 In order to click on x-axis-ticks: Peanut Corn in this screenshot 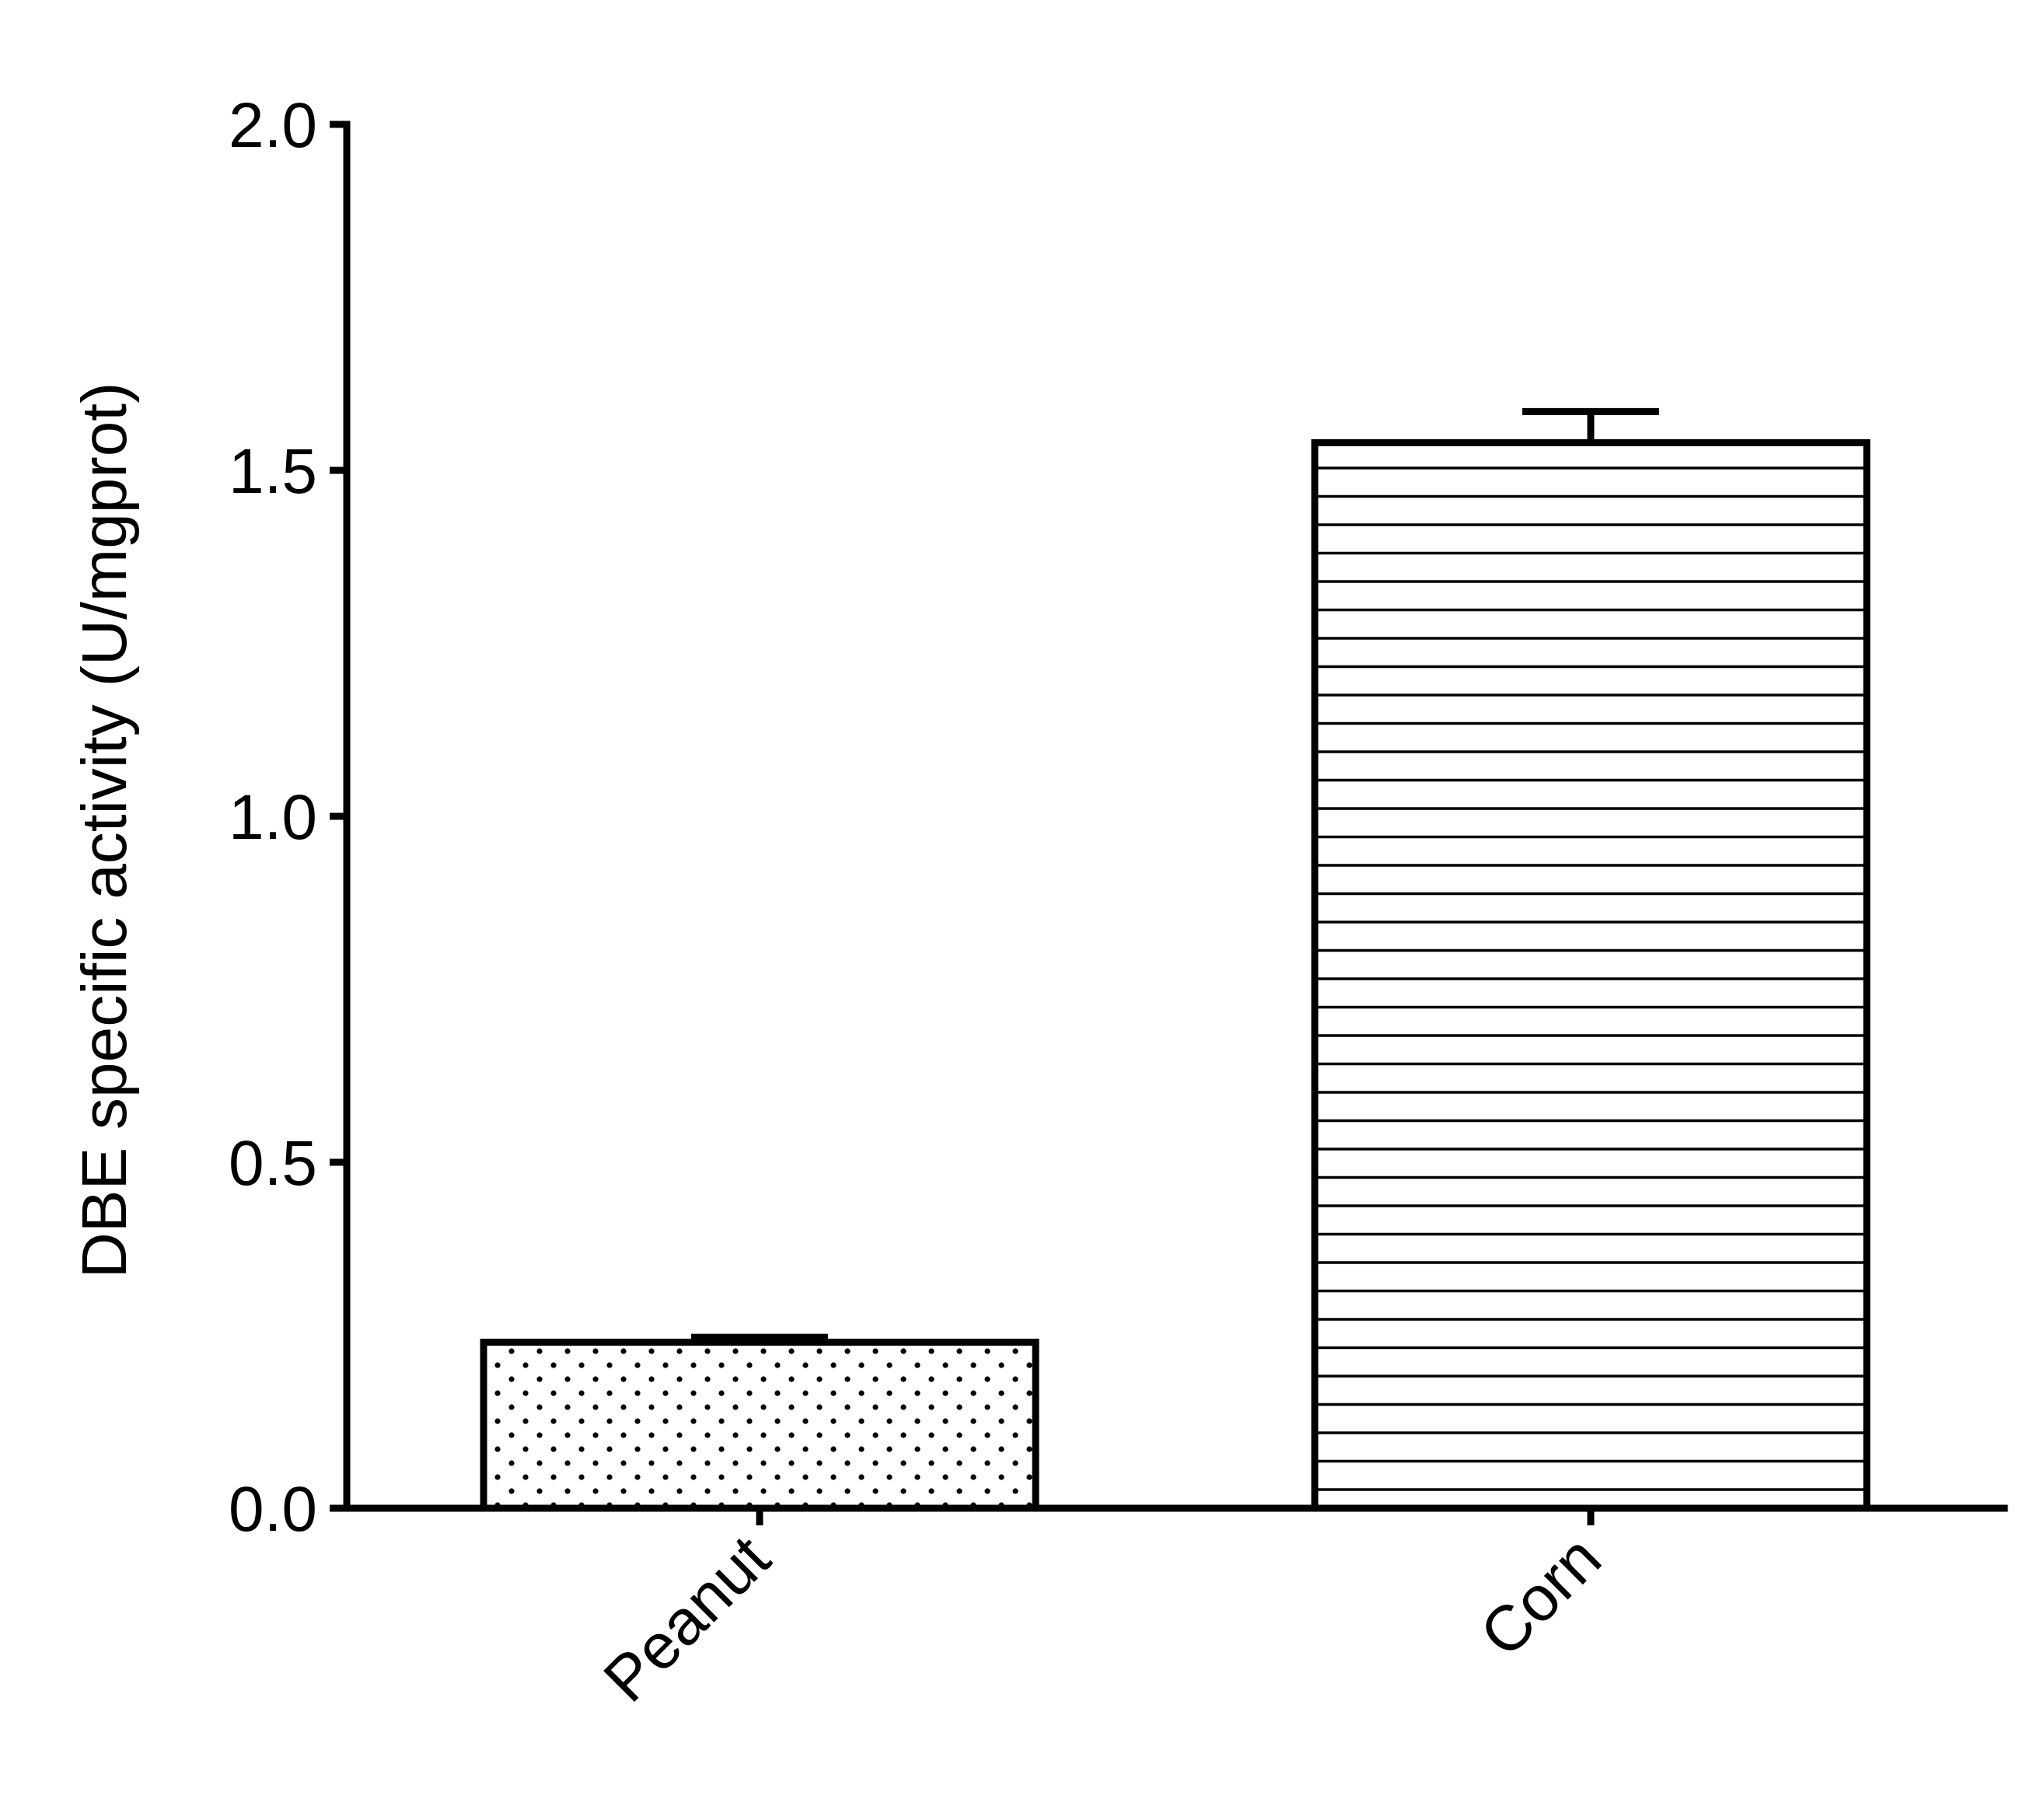, I will do `click(1103, 1612)`.